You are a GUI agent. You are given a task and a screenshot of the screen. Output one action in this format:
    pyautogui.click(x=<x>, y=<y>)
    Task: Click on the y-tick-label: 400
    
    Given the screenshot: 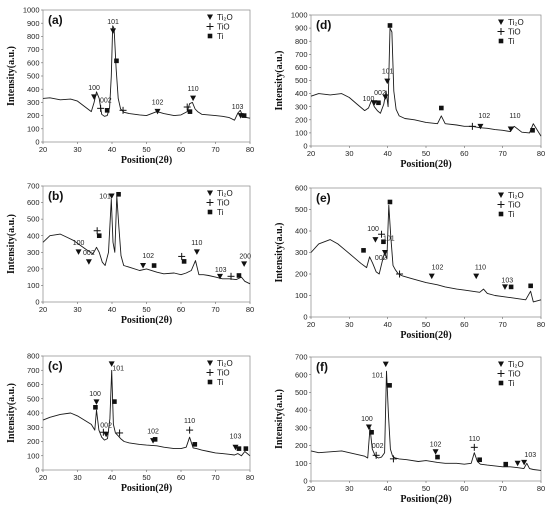 What is the action you would take?
    pyautogui.click(x=301, y=410)
    